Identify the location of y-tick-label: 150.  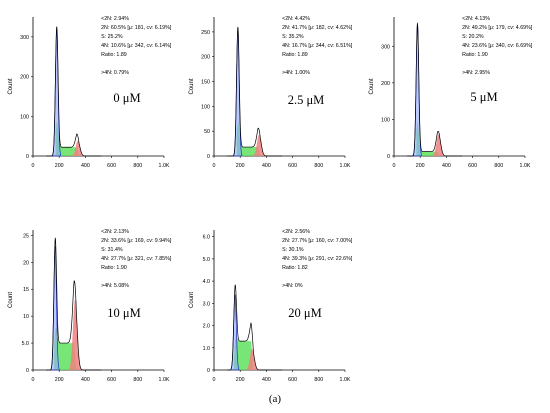
(205, 83).